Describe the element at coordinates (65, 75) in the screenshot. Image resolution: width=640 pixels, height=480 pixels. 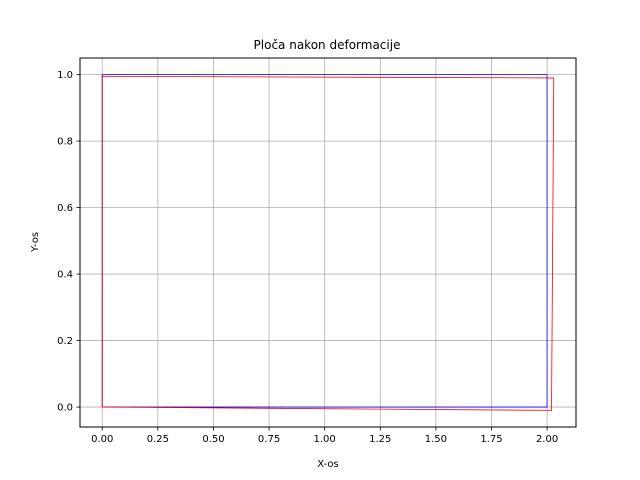
I see `y-tick-label: 1.0` at that location.